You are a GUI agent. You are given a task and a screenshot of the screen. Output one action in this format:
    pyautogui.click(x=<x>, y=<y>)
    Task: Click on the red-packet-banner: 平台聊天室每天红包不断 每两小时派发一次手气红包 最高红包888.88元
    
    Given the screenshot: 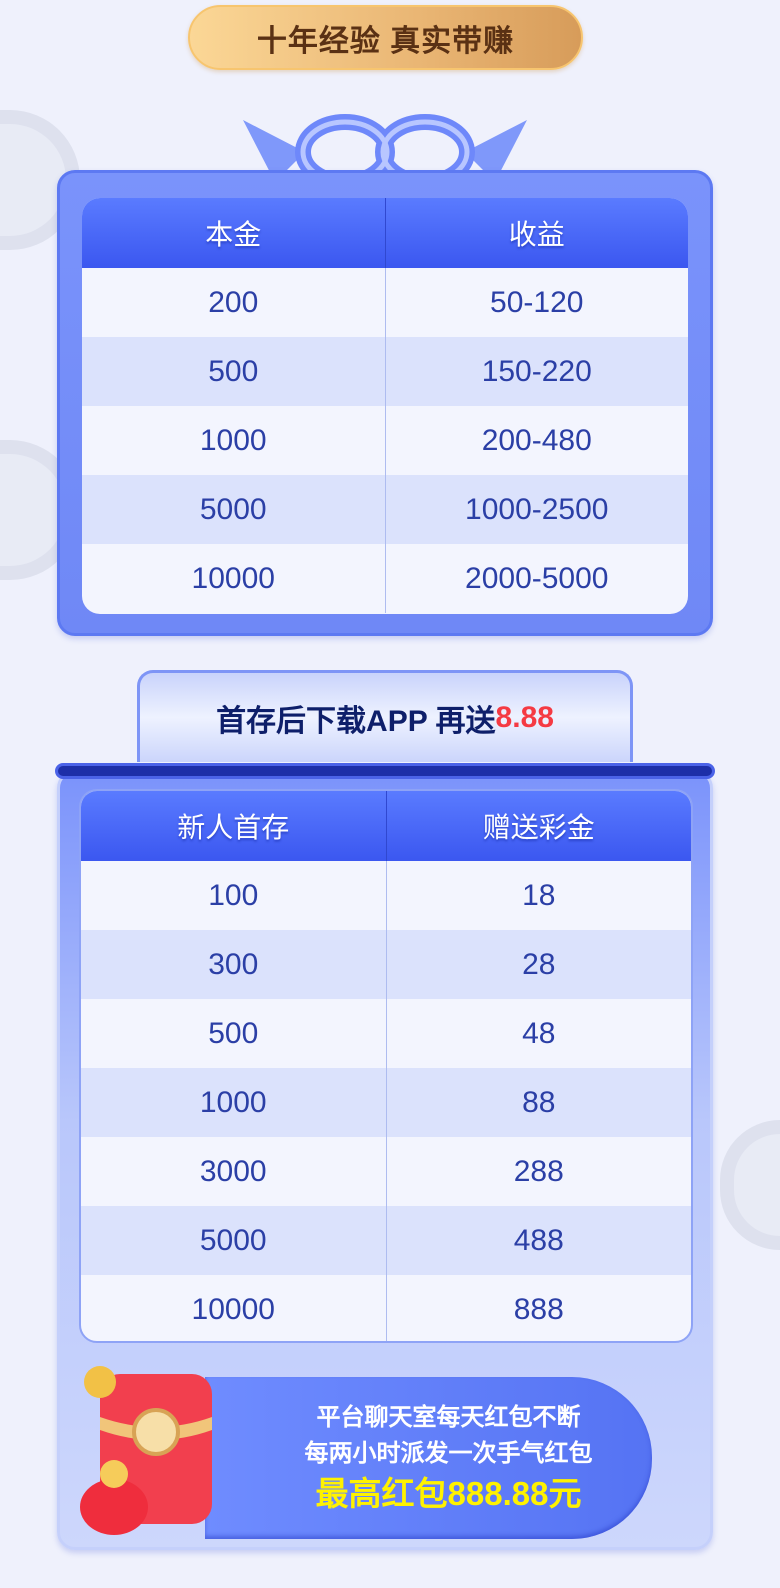 What is the action you would take?
    pyautogui.click(x=428, y=1458)
    